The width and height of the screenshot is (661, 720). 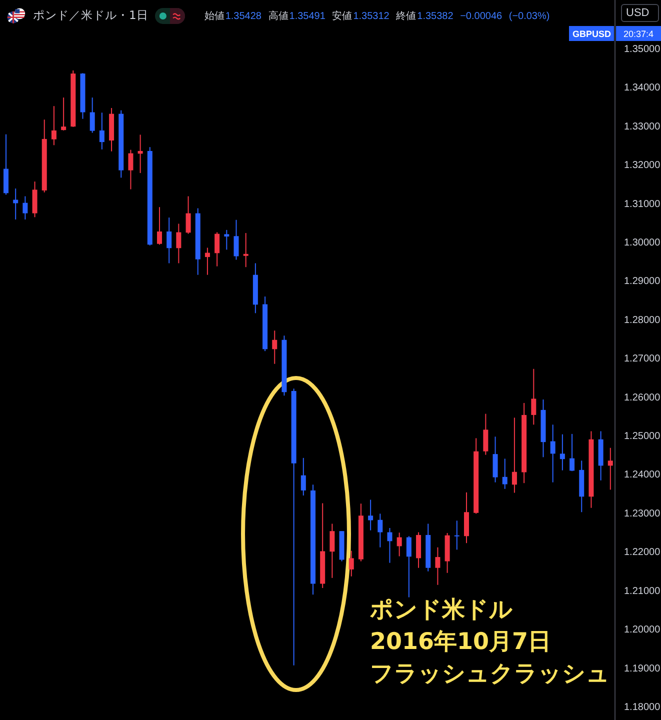 What do you see at coordinates (642, 436) in the screenshot?
I see `y-tick-label: 1.25000` at bounding box center [642, 436].